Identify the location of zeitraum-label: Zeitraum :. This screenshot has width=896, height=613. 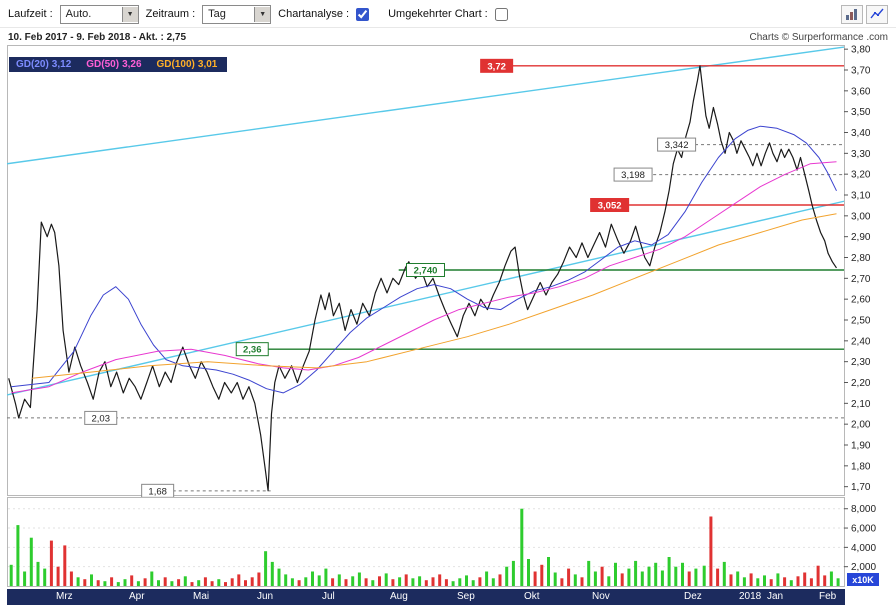
(170, 14).